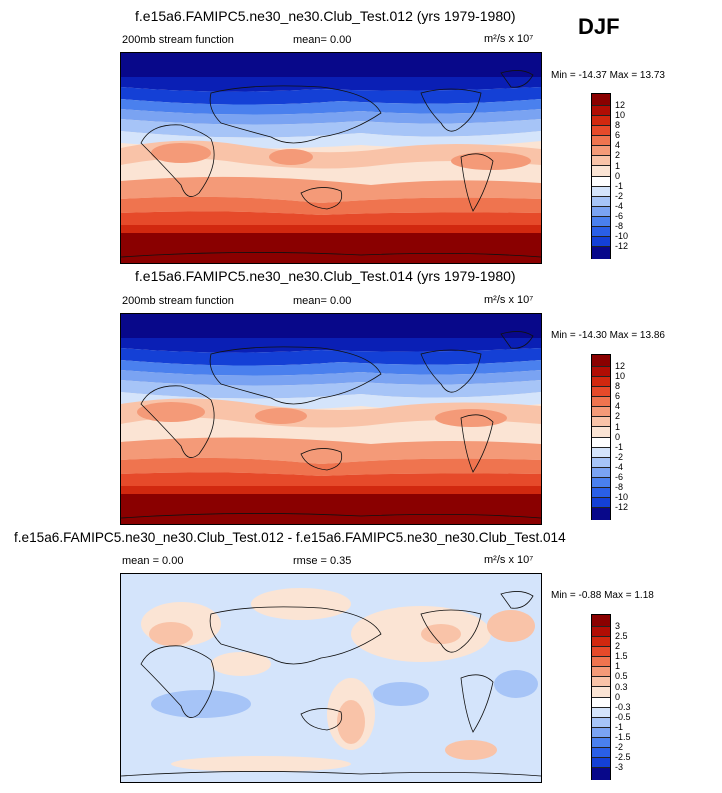  Describe the element at coordinates (322, 561) in the screenshot. I see `panel3-rmse-label: rmse = 0.35` at that location.